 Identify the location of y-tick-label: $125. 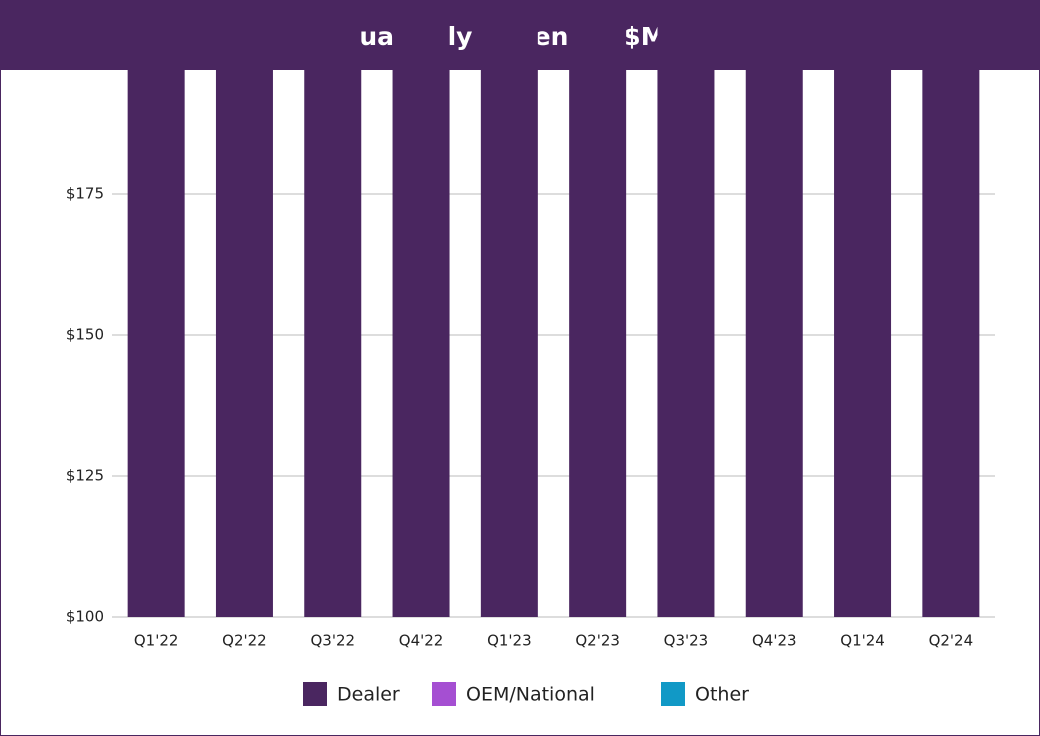
(85, 476).